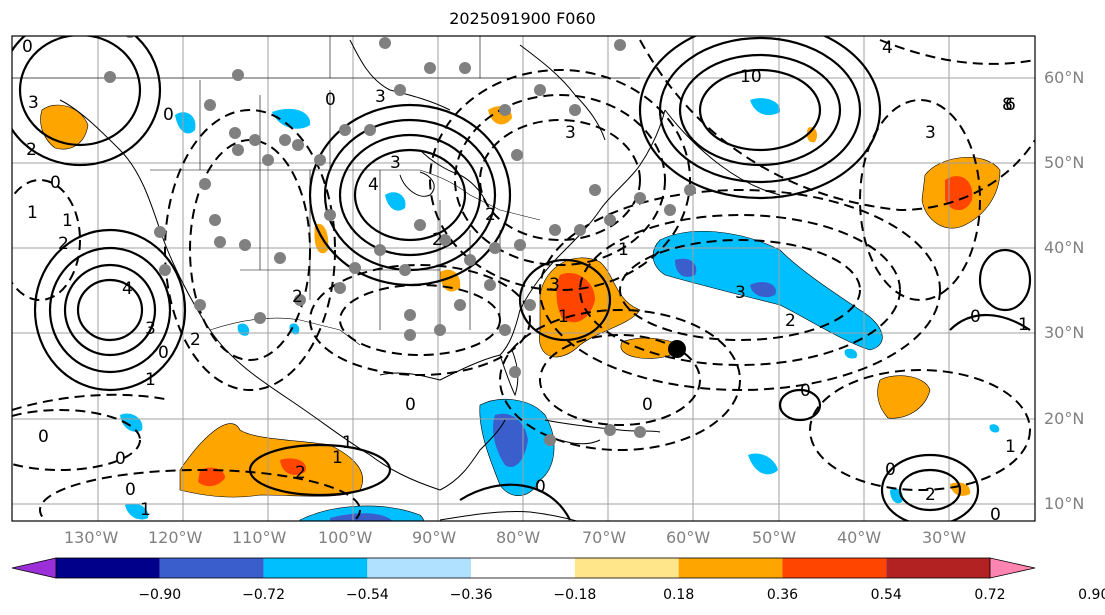 This screenshot has height=615, width=1105. Describe the element at coordinates (782, 595) in the screenshot. I see `colorbar-tick-label: 0.36` at that location.